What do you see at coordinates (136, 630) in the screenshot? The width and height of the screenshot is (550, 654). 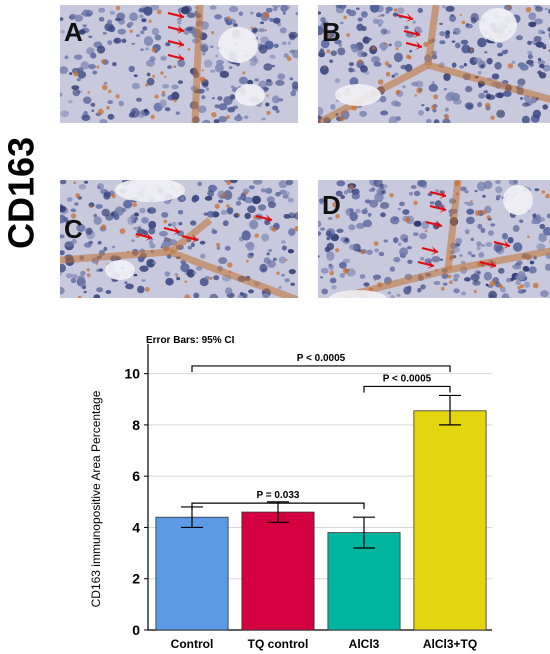 I see `y-tick-label: 0` at bounding box center [136, 630].